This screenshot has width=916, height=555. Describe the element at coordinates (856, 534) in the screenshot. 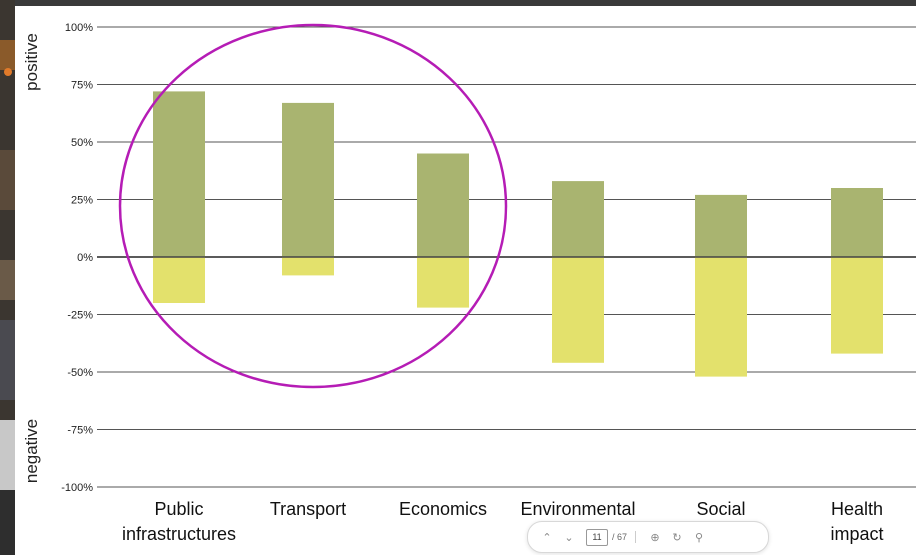

I see `x-category-label: impact` at that location.